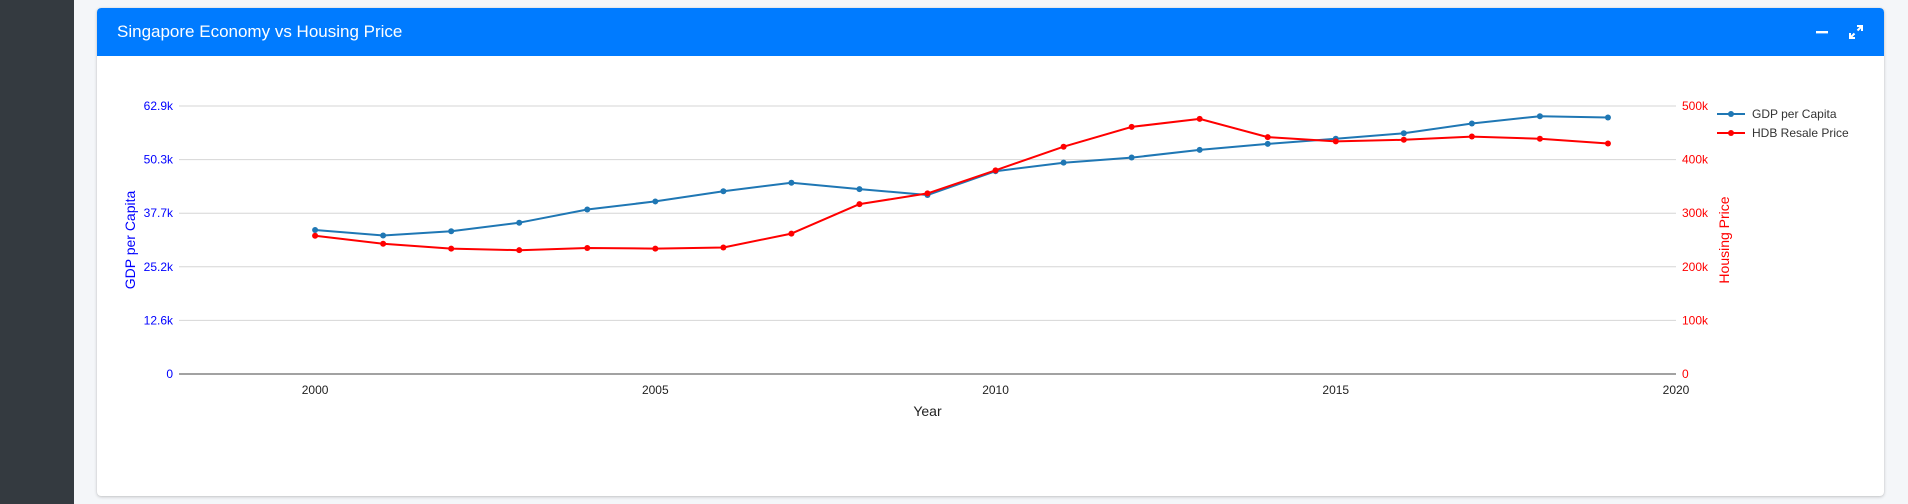 Image resolution: width=1908 pixels, height=504 pixels. What do you see at coordinates (1724, 239) in the screenshot?
I see `y2-axis-title: Housing Price` at bounding box center [1724, 239].